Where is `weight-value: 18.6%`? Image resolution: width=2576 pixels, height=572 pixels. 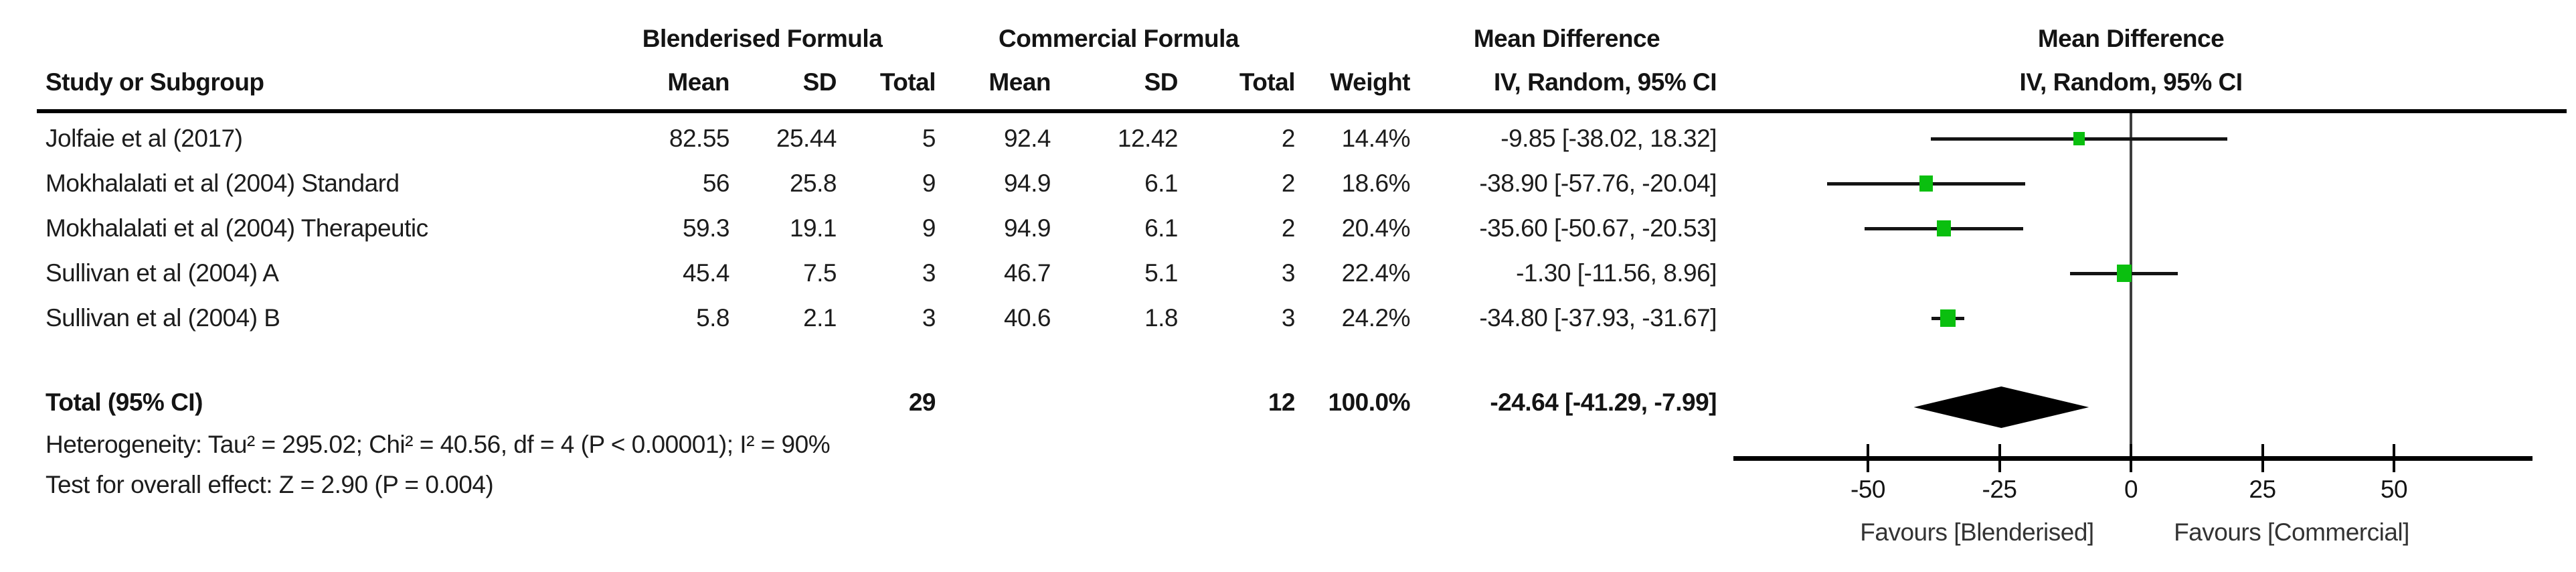 weight-value: 18.6% is located at coordinates (1376, 183).